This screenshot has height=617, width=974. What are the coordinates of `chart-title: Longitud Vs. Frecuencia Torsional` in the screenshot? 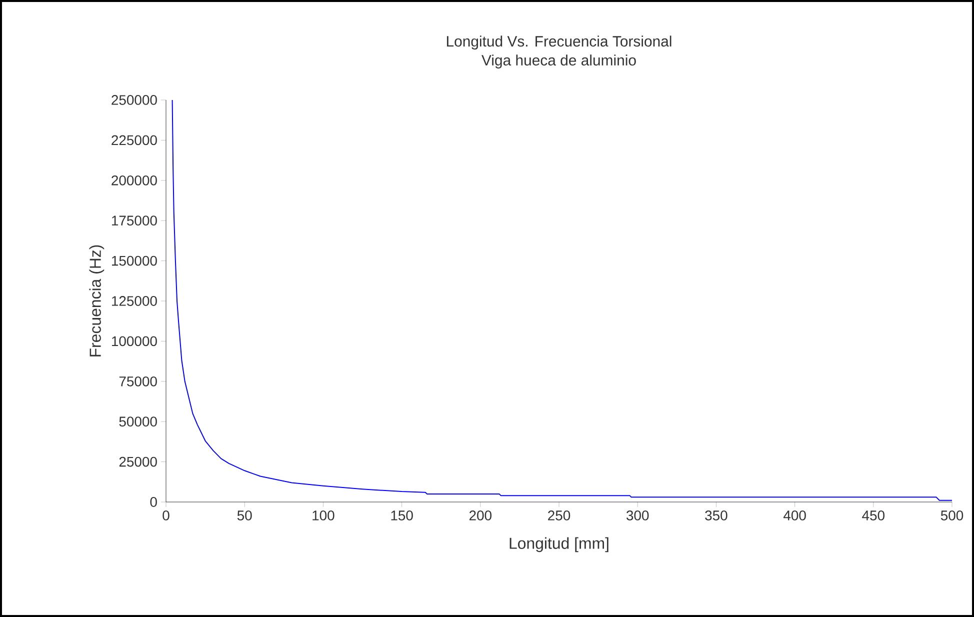 It's located at (559, 43).